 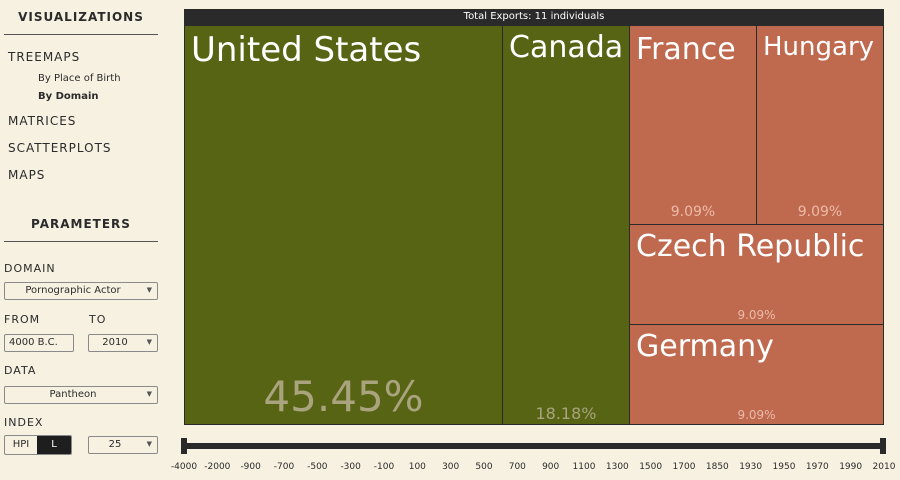 I want to click on data-select: Pantheon ▼, so click(x=81, y=395).